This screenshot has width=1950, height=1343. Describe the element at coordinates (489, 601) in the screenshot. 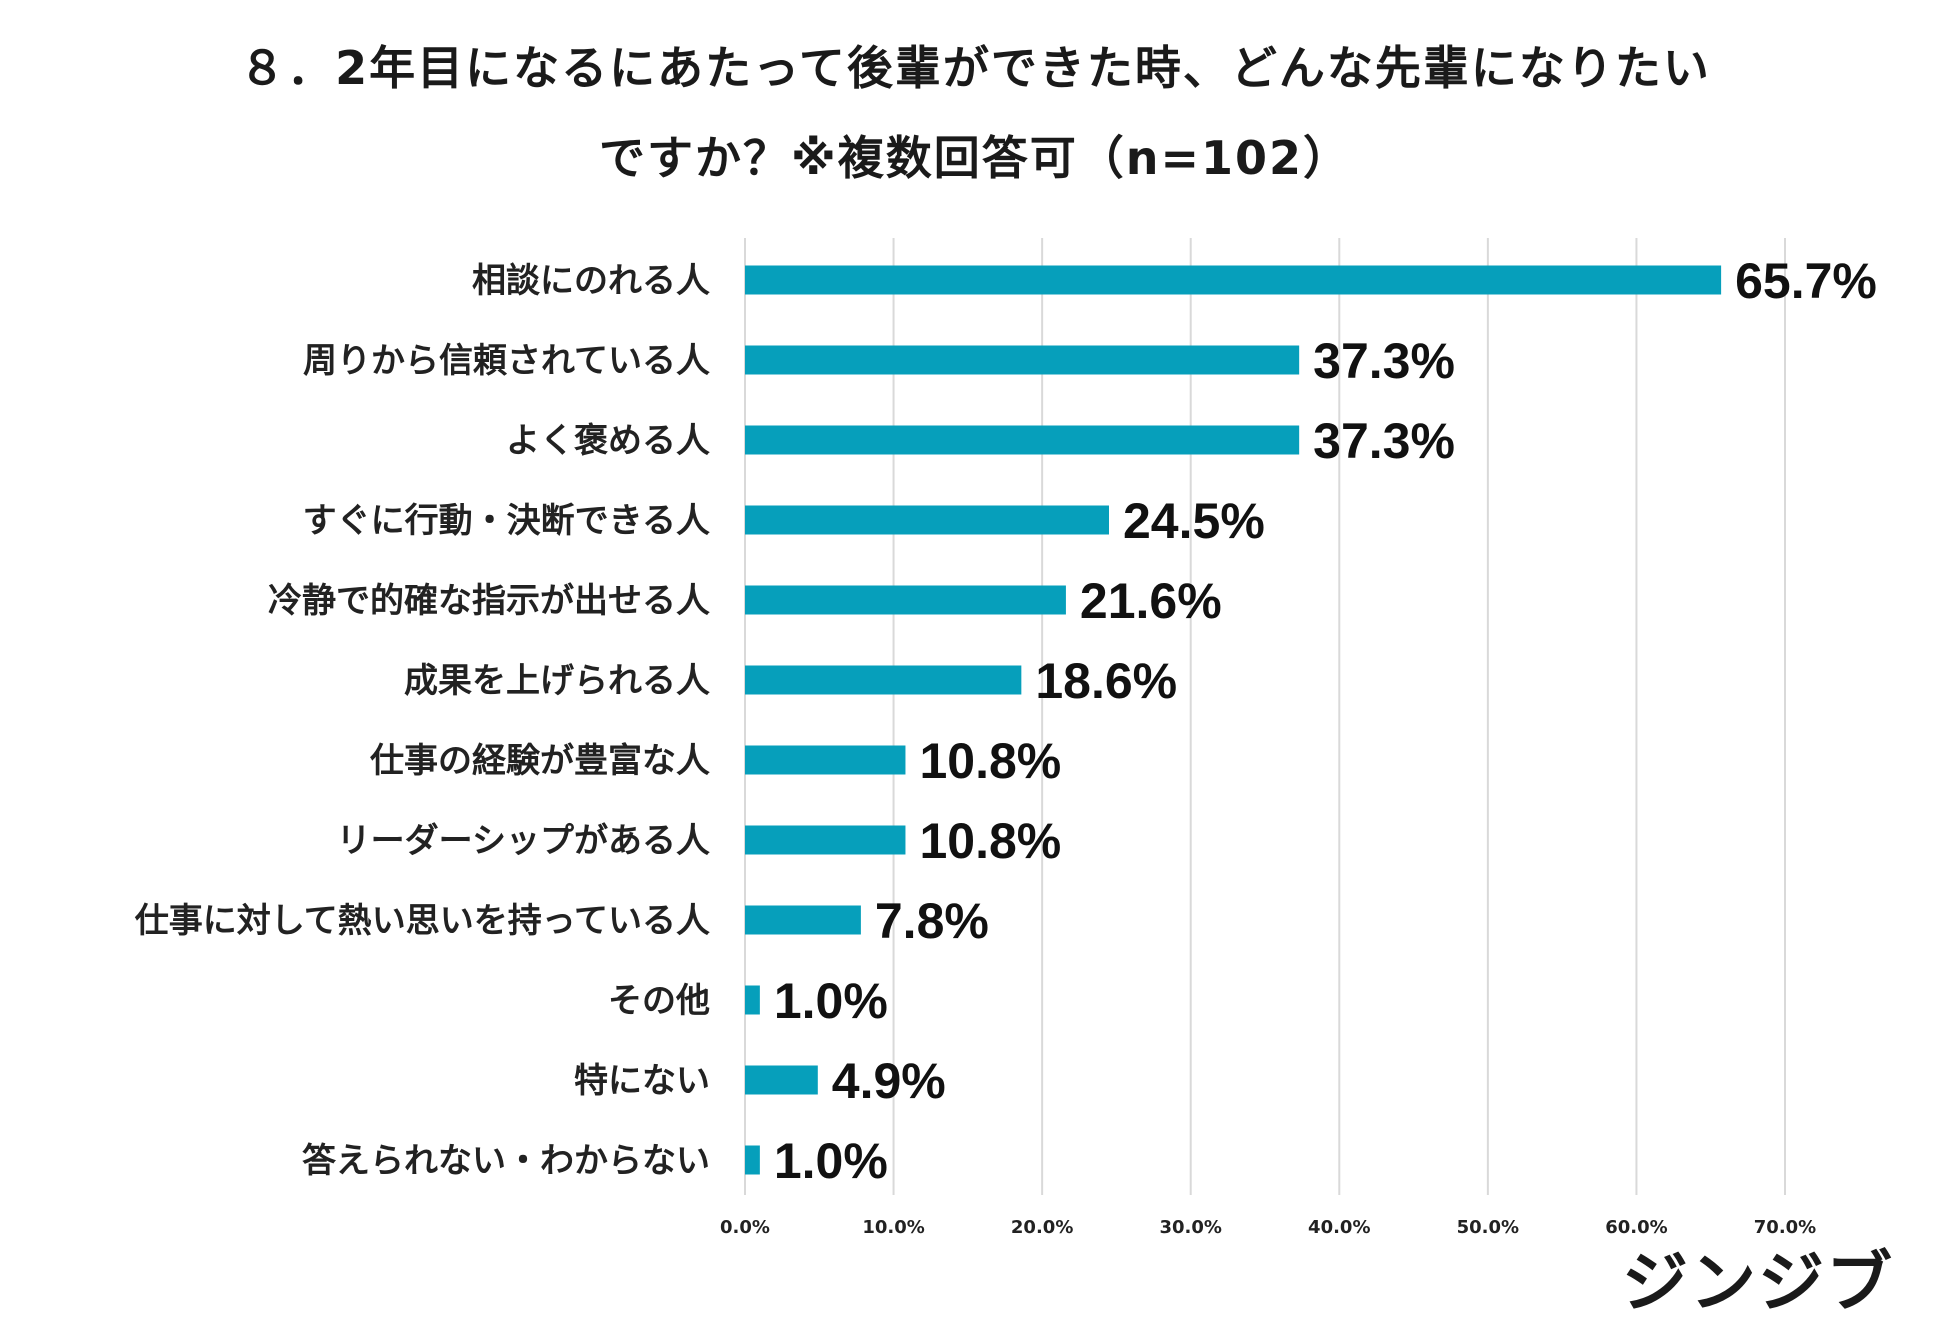

I see `category-label: 冷静で的確な指示が出せる人` at that location.